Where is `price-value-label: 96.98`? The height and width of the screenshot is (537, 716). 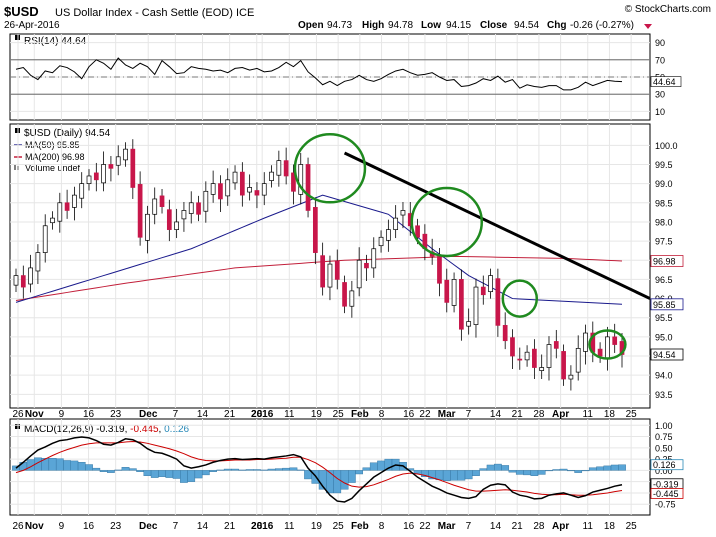 price-value-label: 96.98 is located at coordinates (664, 262).